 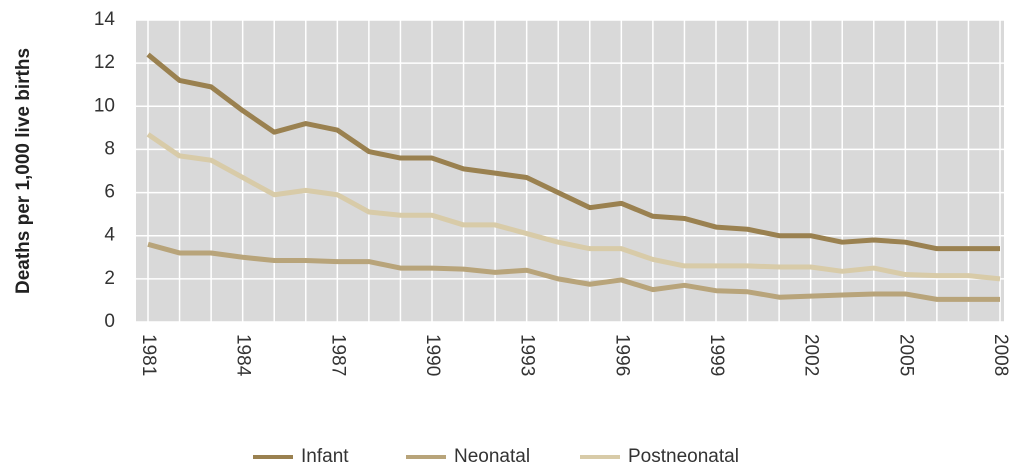 I want to click on x-tick-label: 1999, so click(x=716, y=355).